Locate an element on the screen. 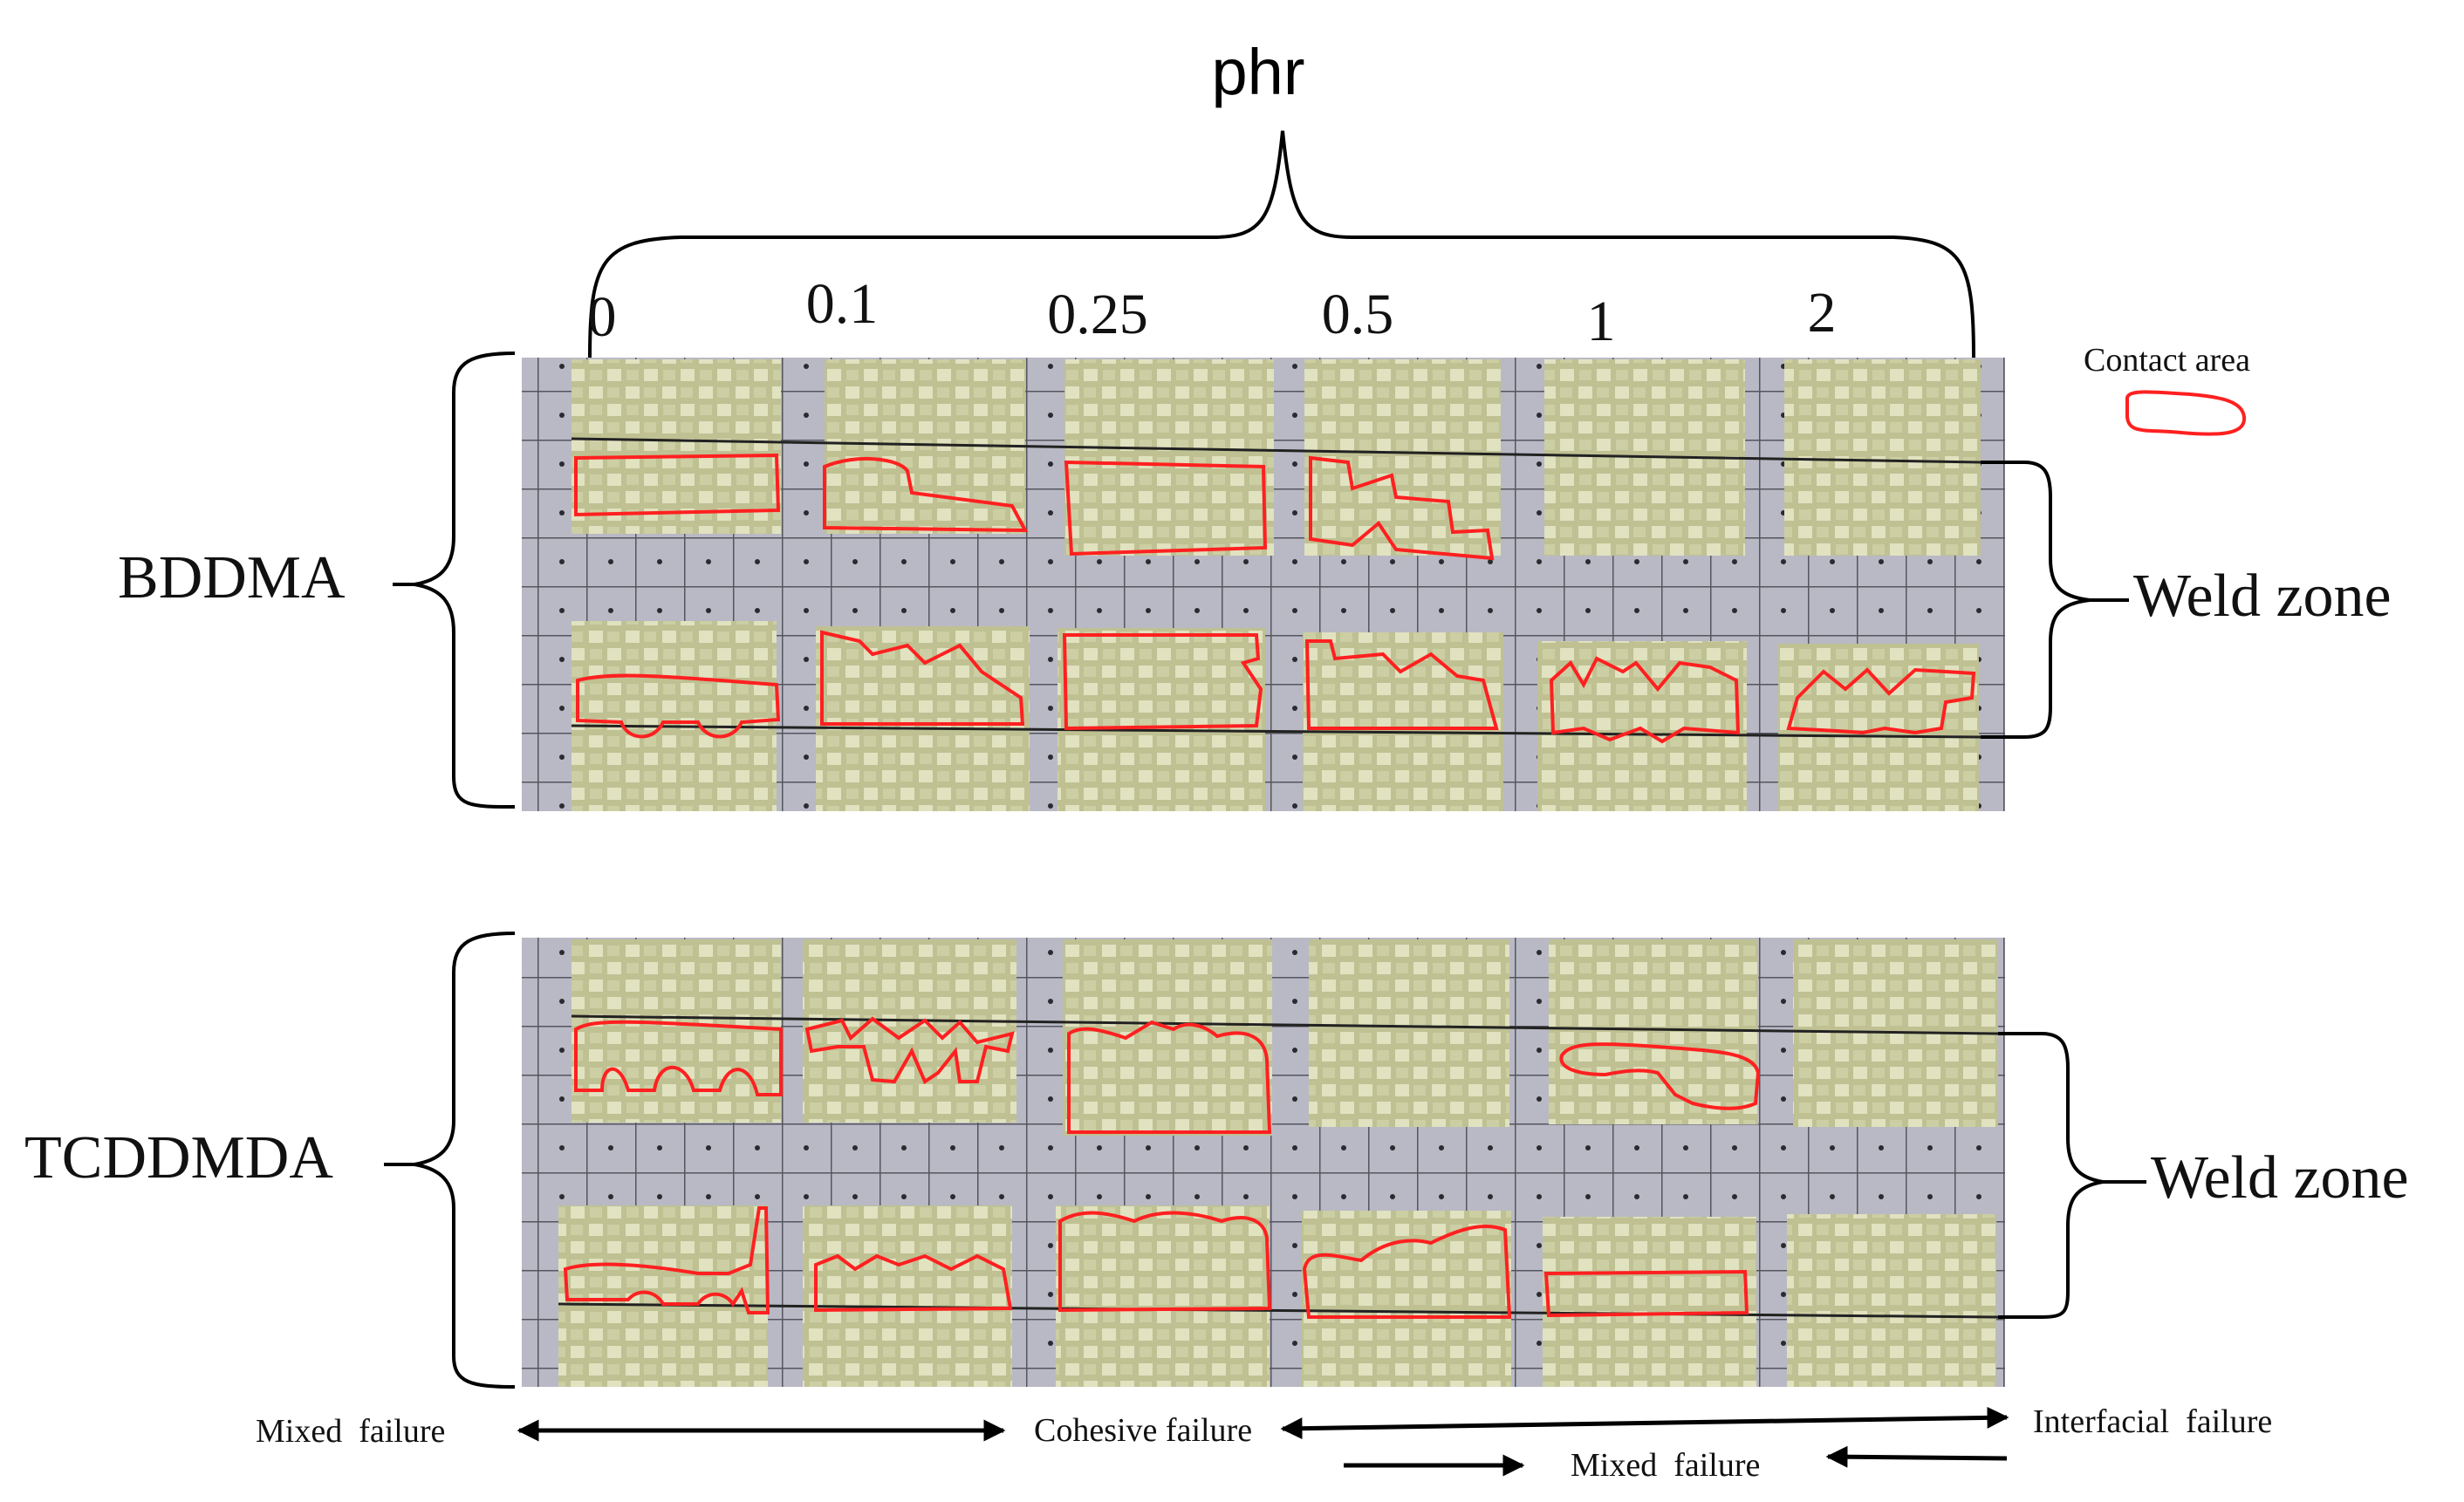 This screenshot has width=2464, height=1502. conc-label: 0 is located at coordinates (602, 317).